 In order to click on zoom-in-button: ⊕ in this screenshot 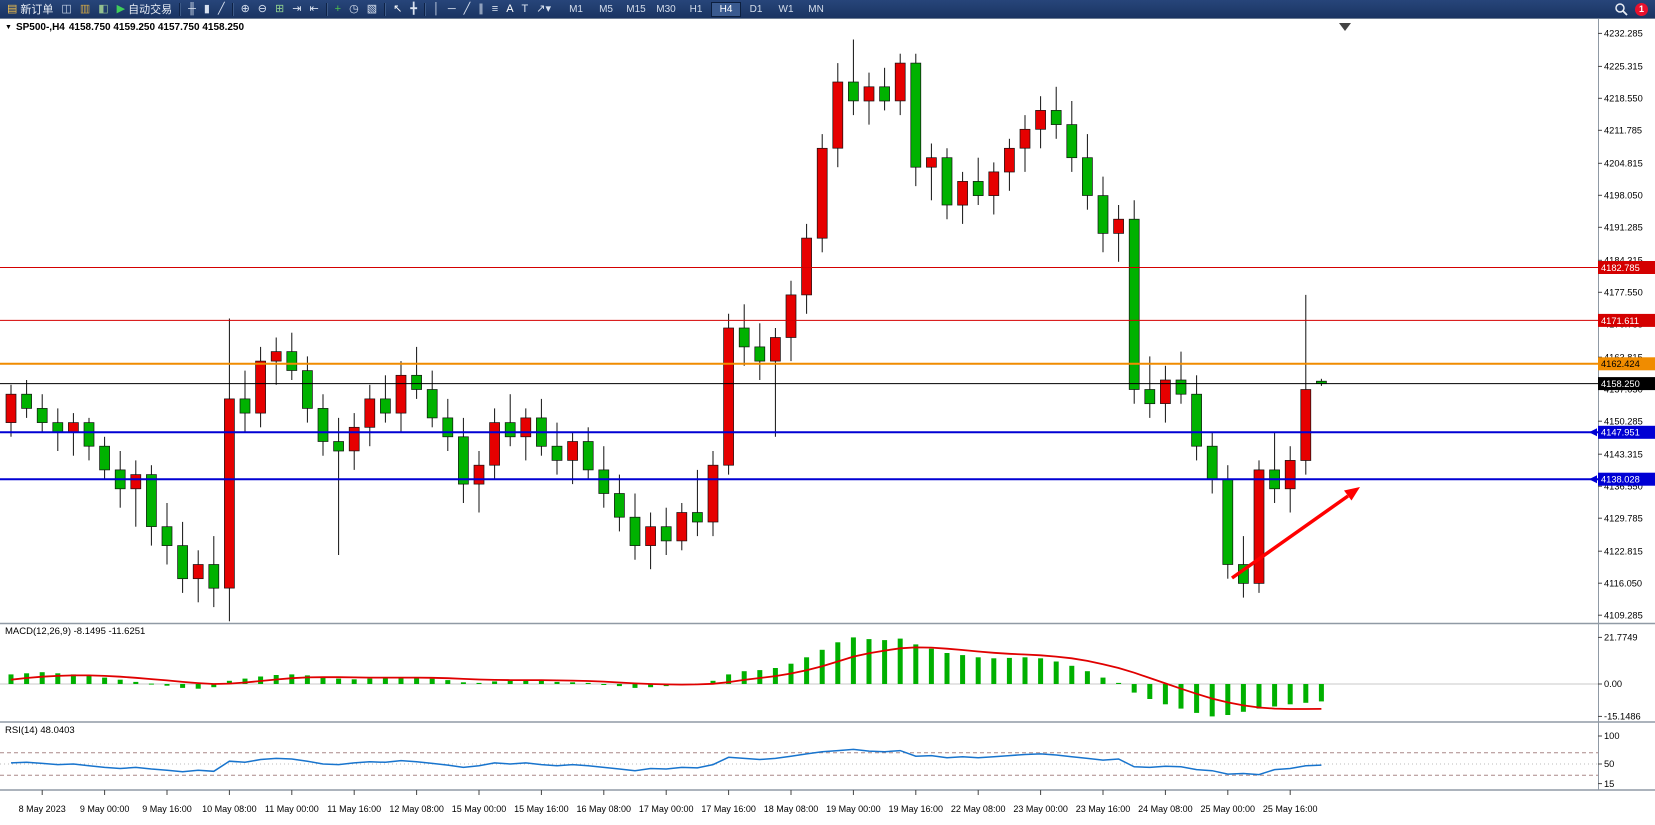, I will do `click(245, 9)`.